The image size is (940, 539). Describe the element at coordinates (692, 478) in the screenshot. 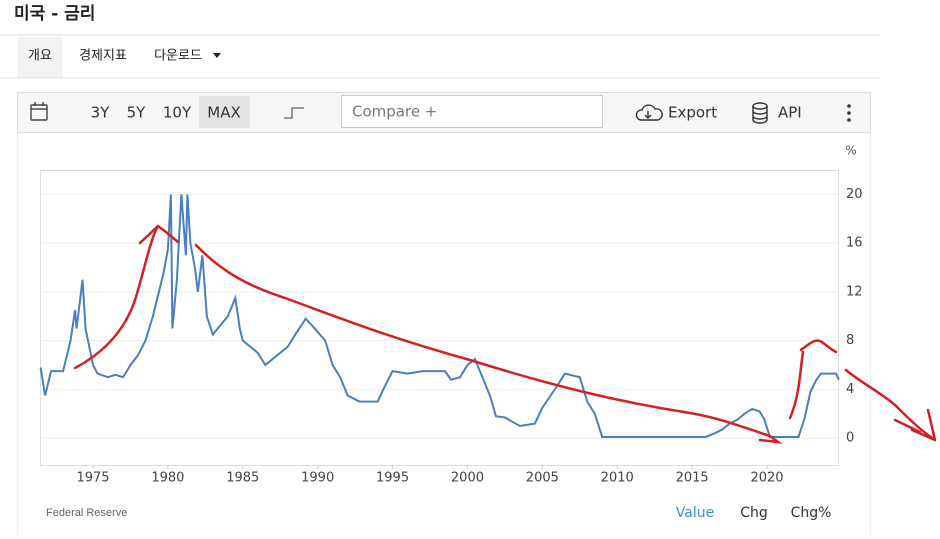

I see `x-tick-label: 2015` at that location.